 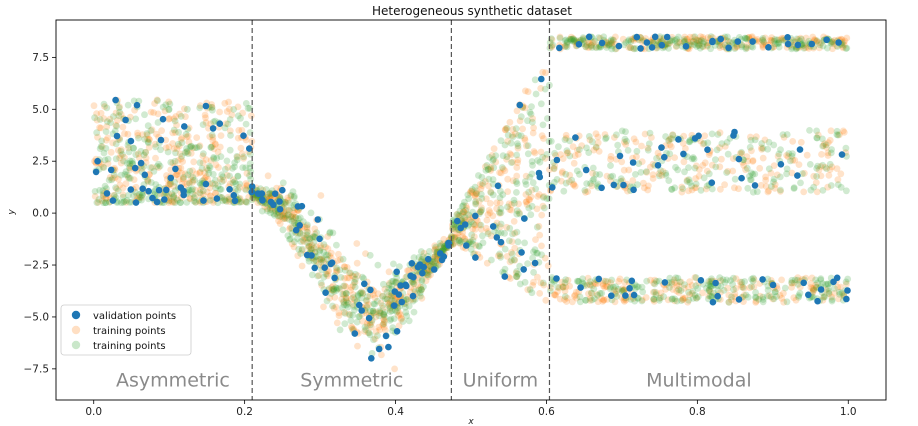 I want to click on legend-marker-training-orange, so click(x=76, y=330).